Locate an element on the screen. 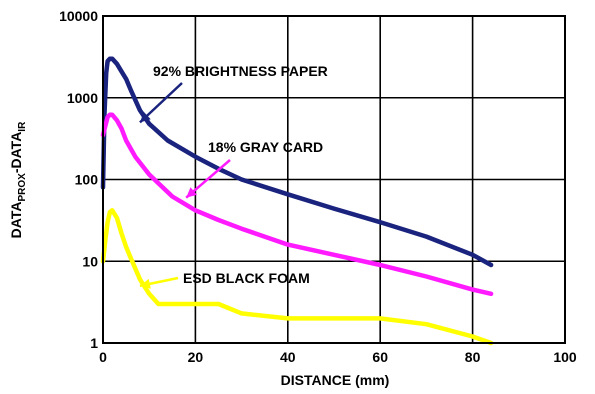  y-axis-label-sub1: PROX is located at coordinates (22, 187).